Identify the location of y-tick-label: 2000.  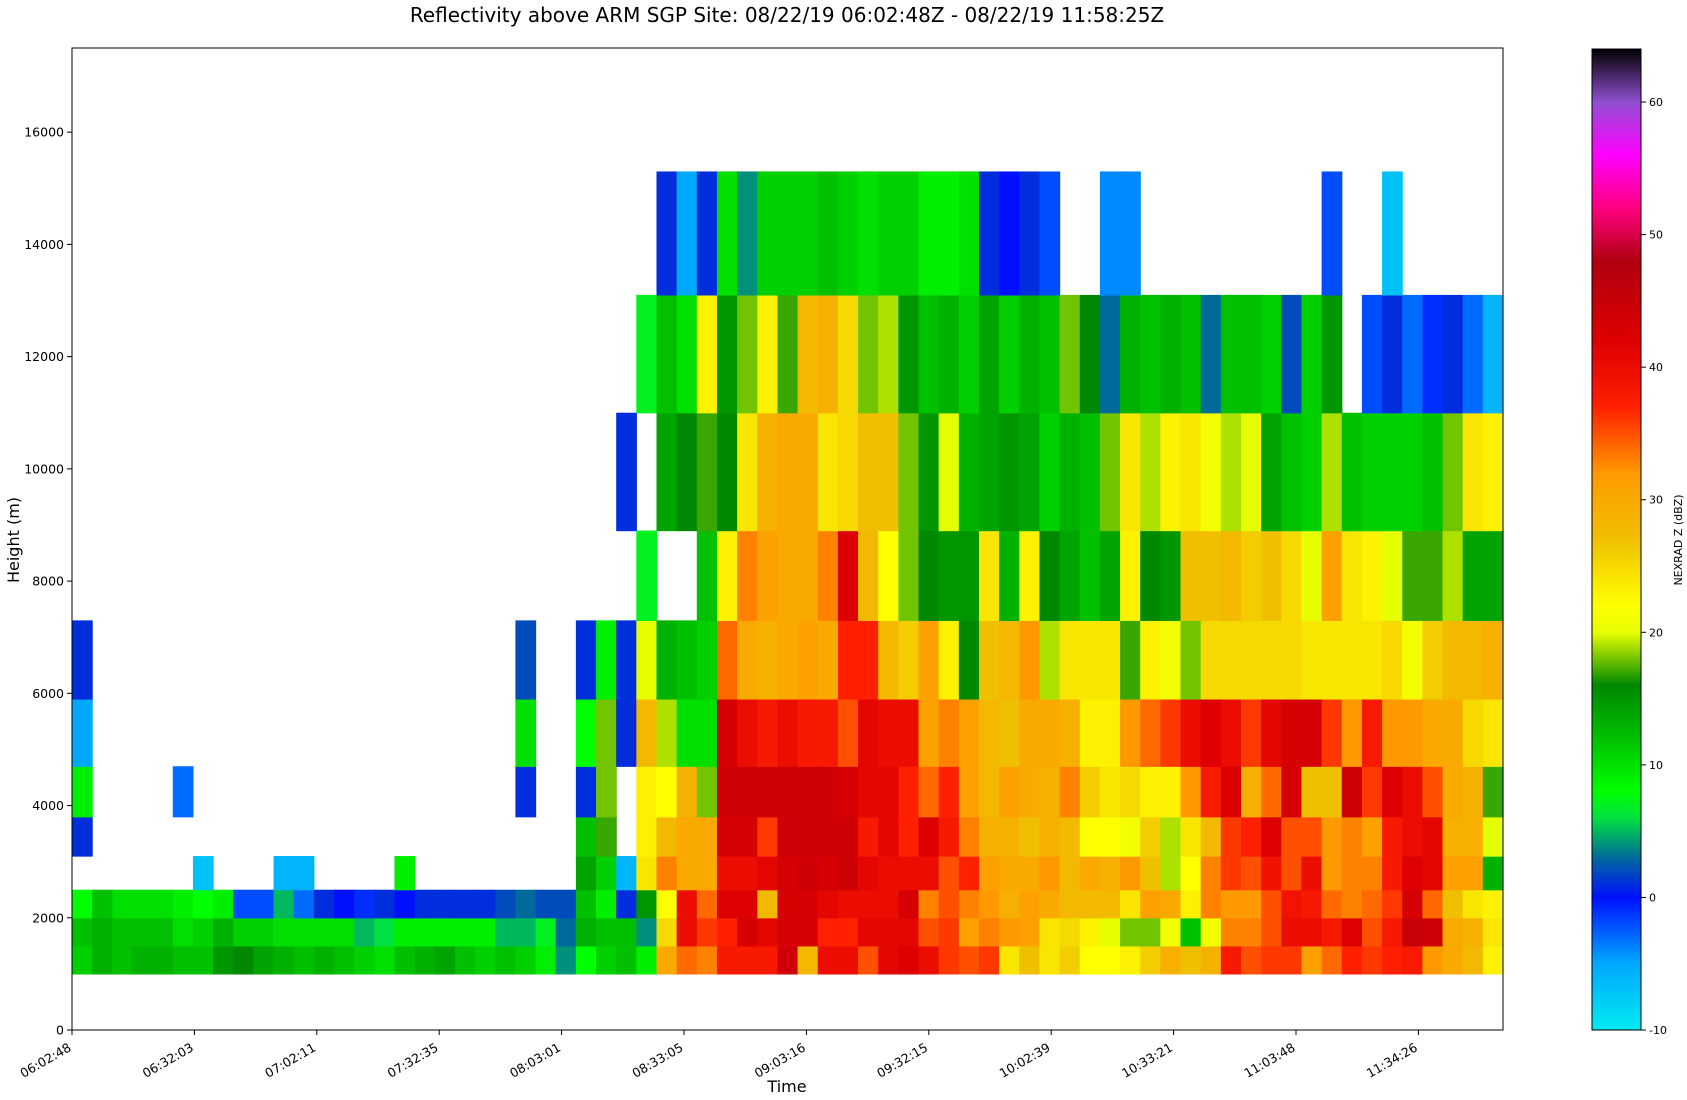
(48, 917).